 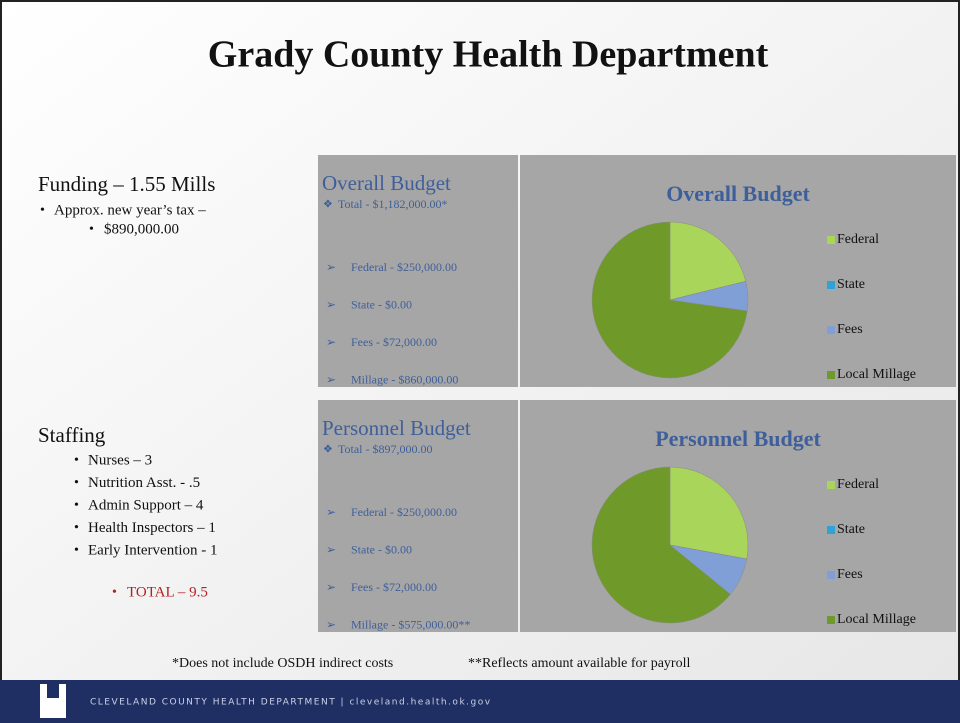 I want to click on budget-heading: Overall Budget, so click(x=386, y=183).